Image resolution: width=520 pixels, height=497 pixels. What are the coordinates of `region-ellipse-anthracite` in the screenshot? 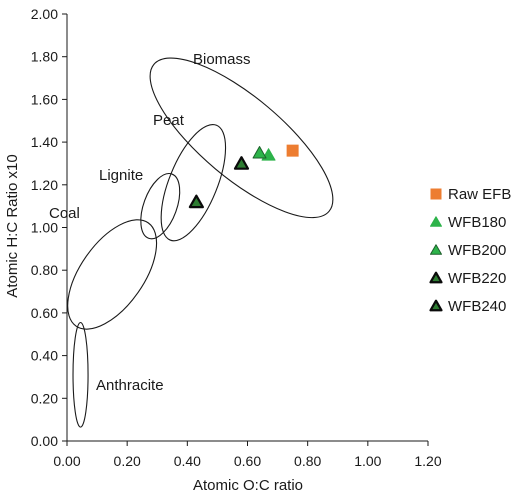 It's located at (80, 374).